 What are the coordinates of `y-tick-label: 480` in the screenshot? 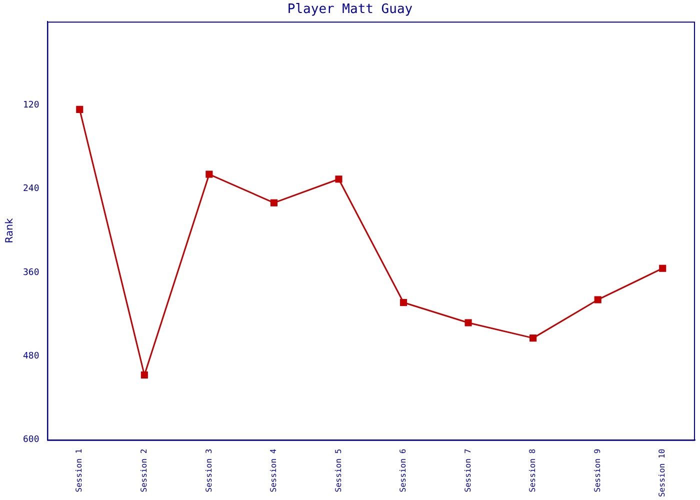 It's located at (31, 357).